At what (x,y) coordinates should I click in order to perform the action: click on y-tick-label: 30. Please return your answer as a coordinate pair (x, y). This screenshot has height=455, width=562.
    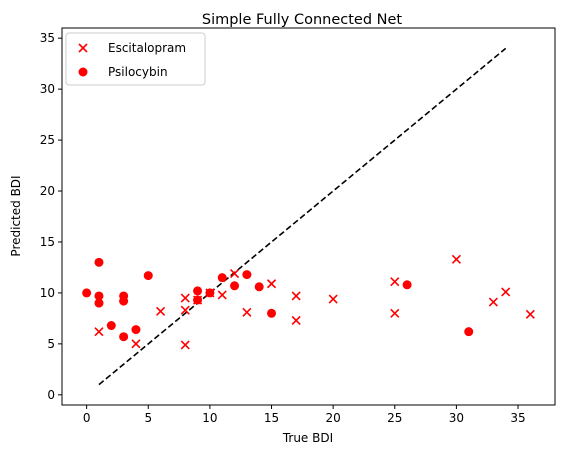
    Looking at the image, I should click on (47, 89).